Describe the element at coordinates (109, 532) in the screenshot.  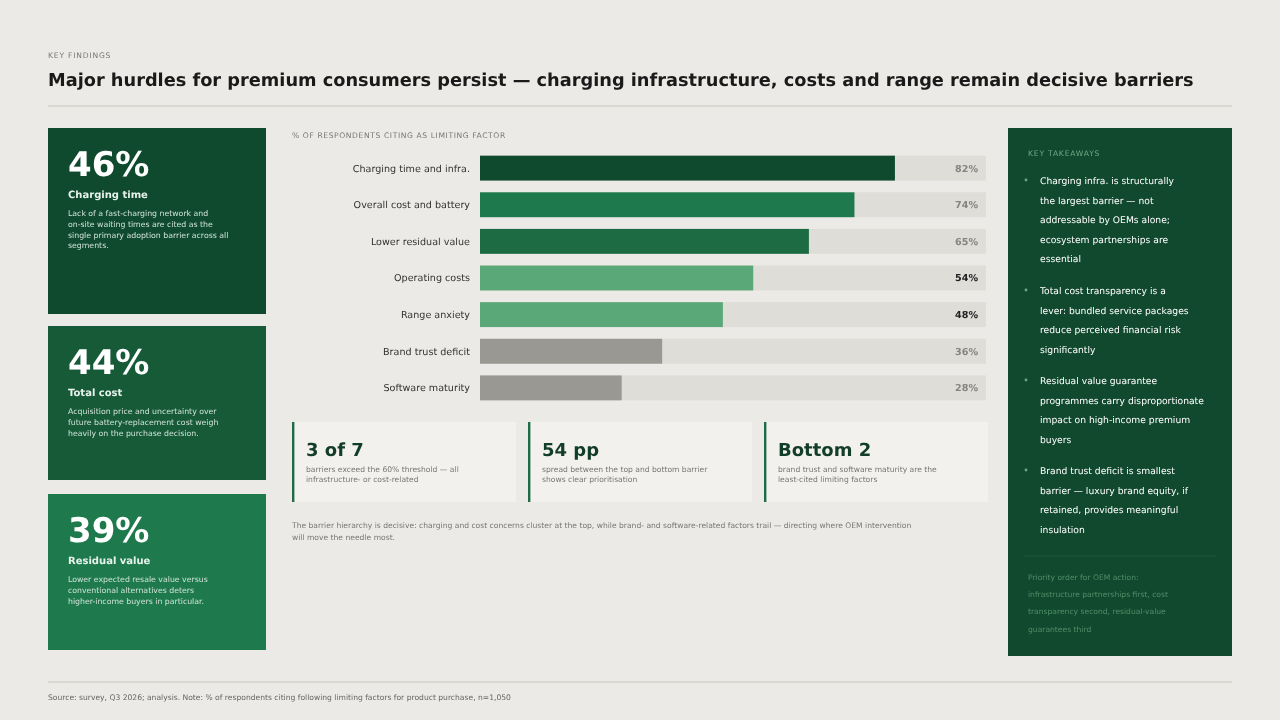
I see `text: 39%` at that location.